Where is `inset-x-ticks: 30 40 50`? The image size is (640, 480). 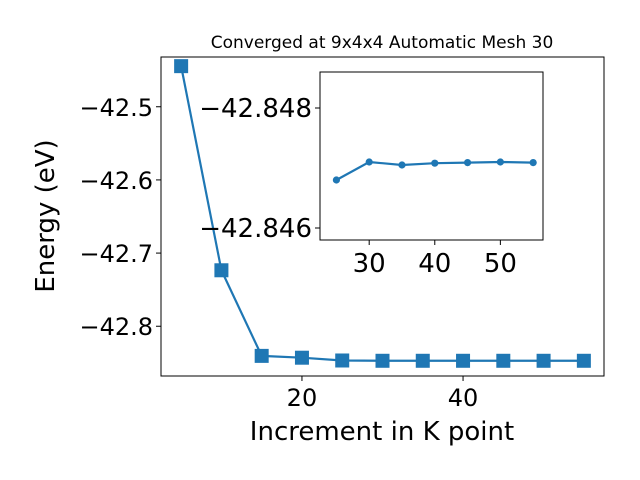
inset-x-ticks: 30 40 50 is located at coordinates (435, 259).